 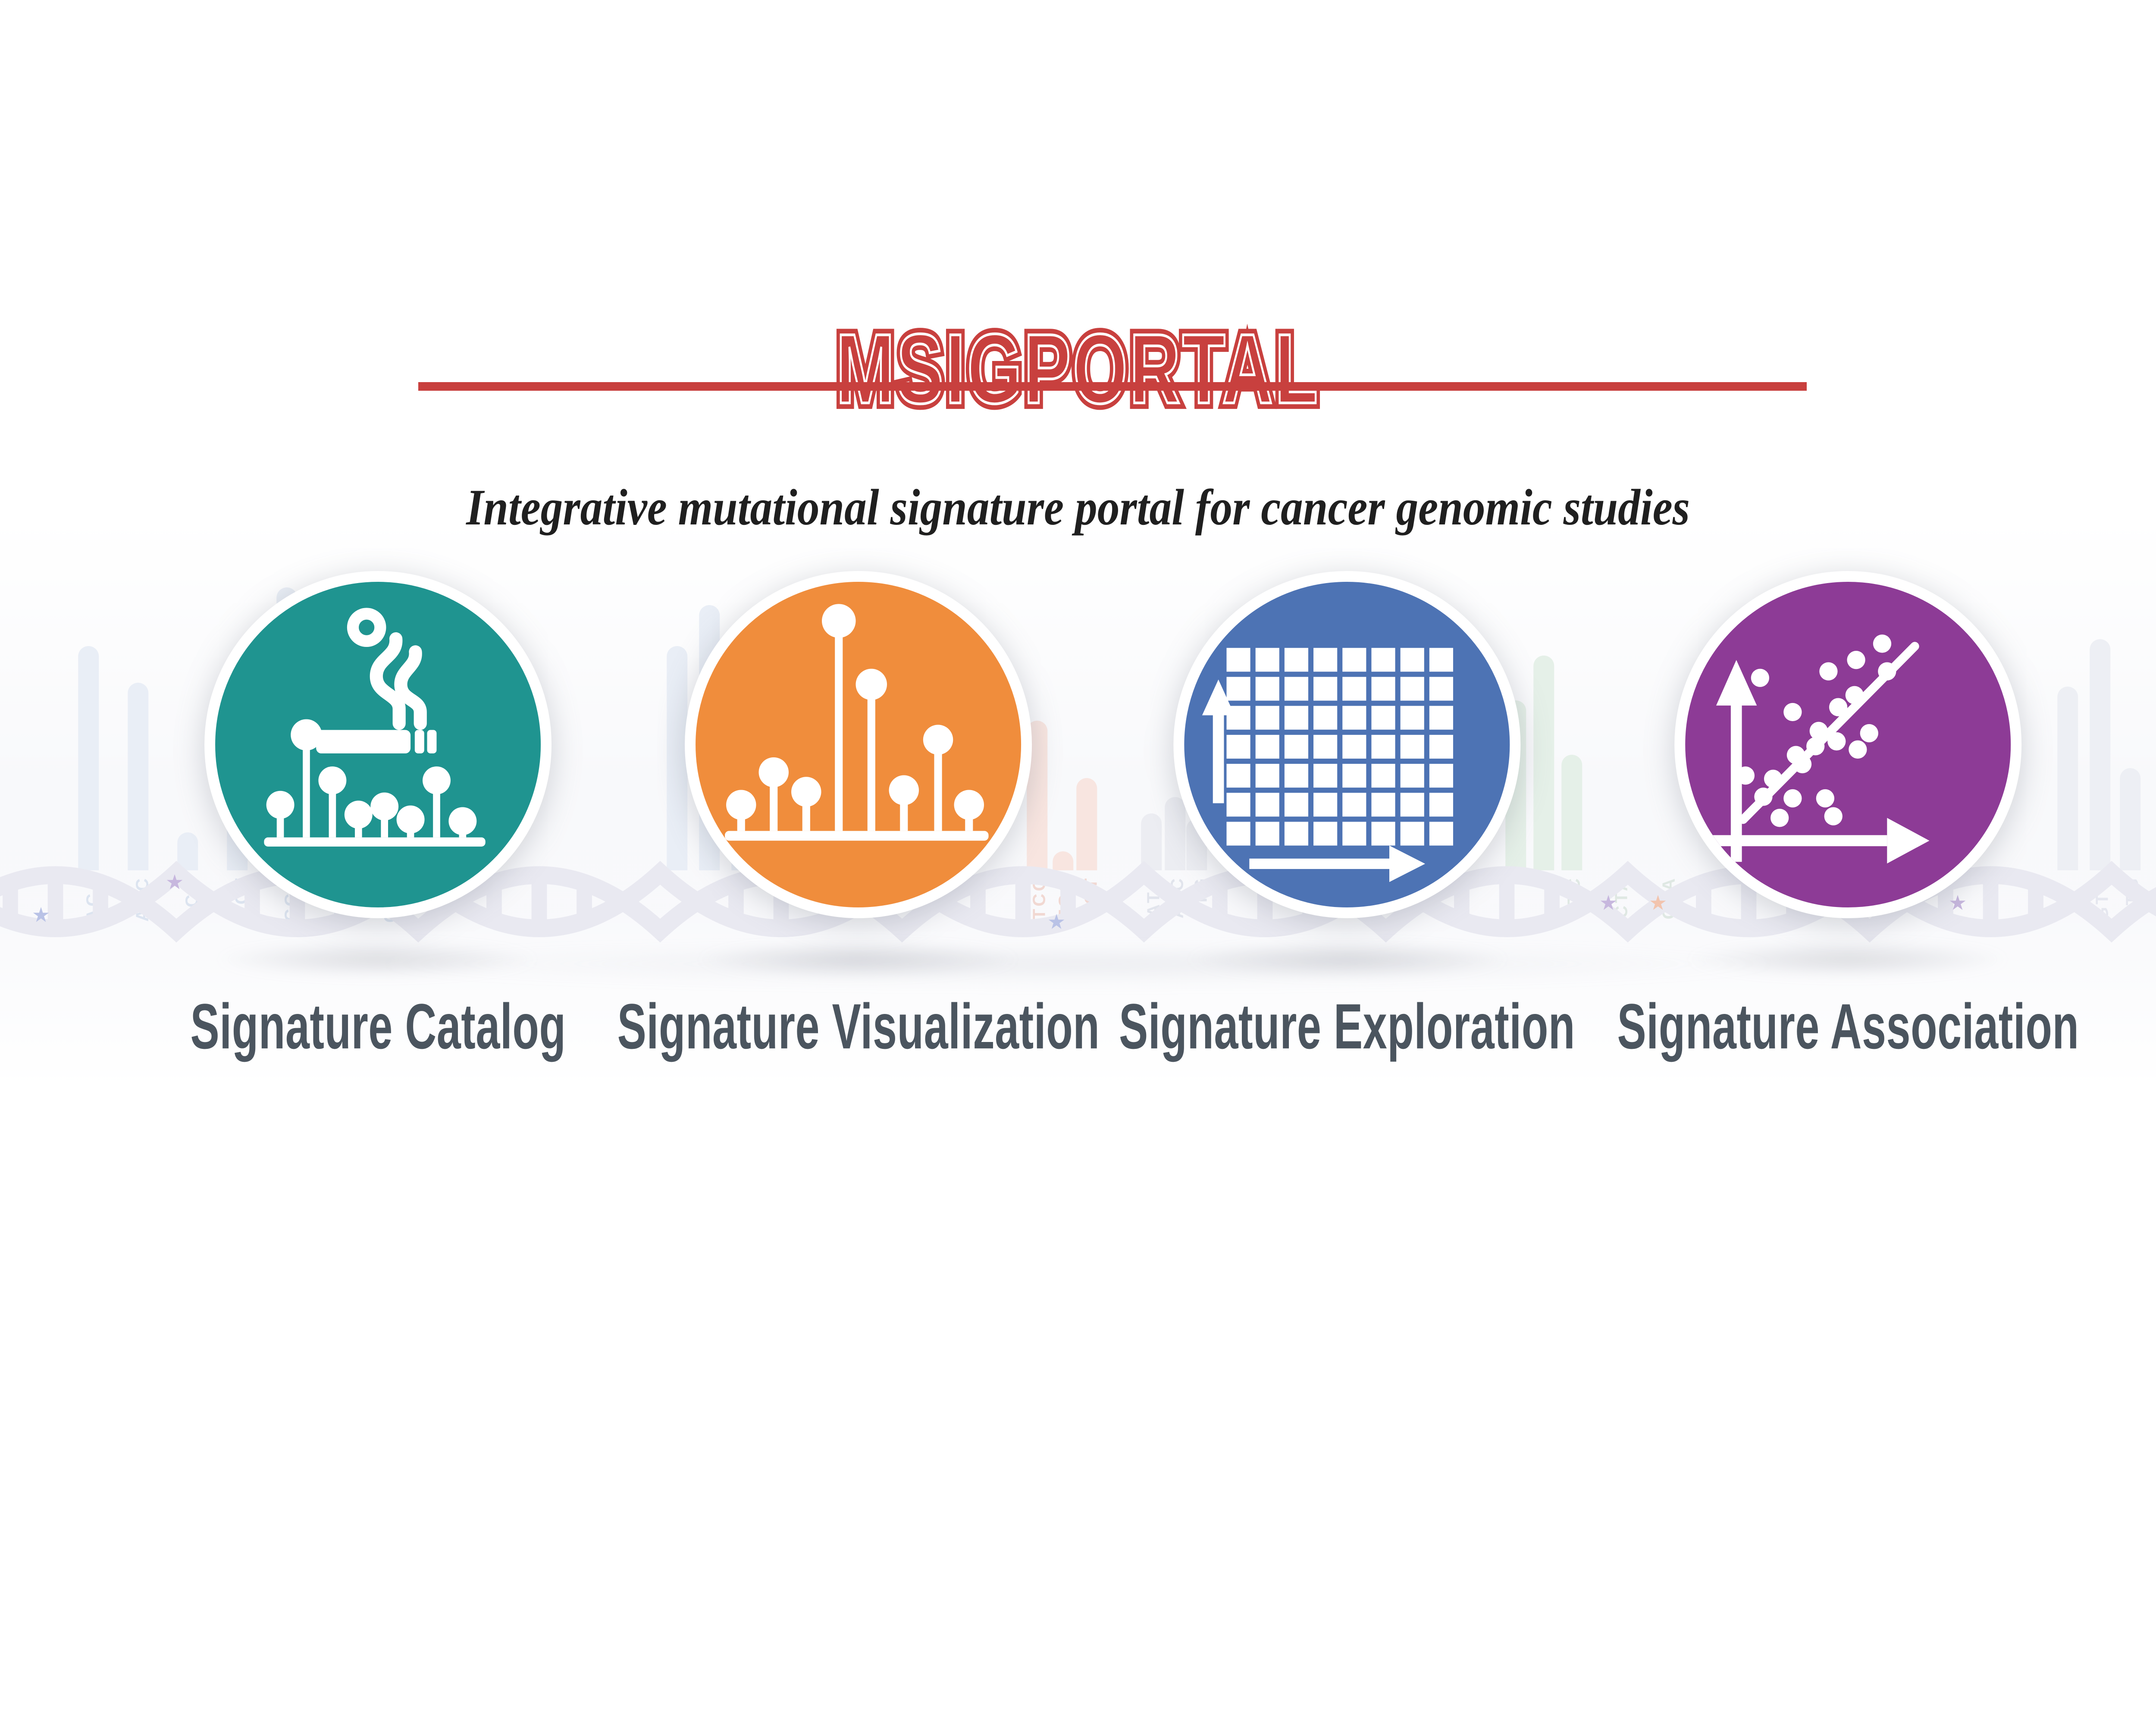 I want to click on feature-label-signature-visualization: Signature Visualization, so click(x=858, y=1026).